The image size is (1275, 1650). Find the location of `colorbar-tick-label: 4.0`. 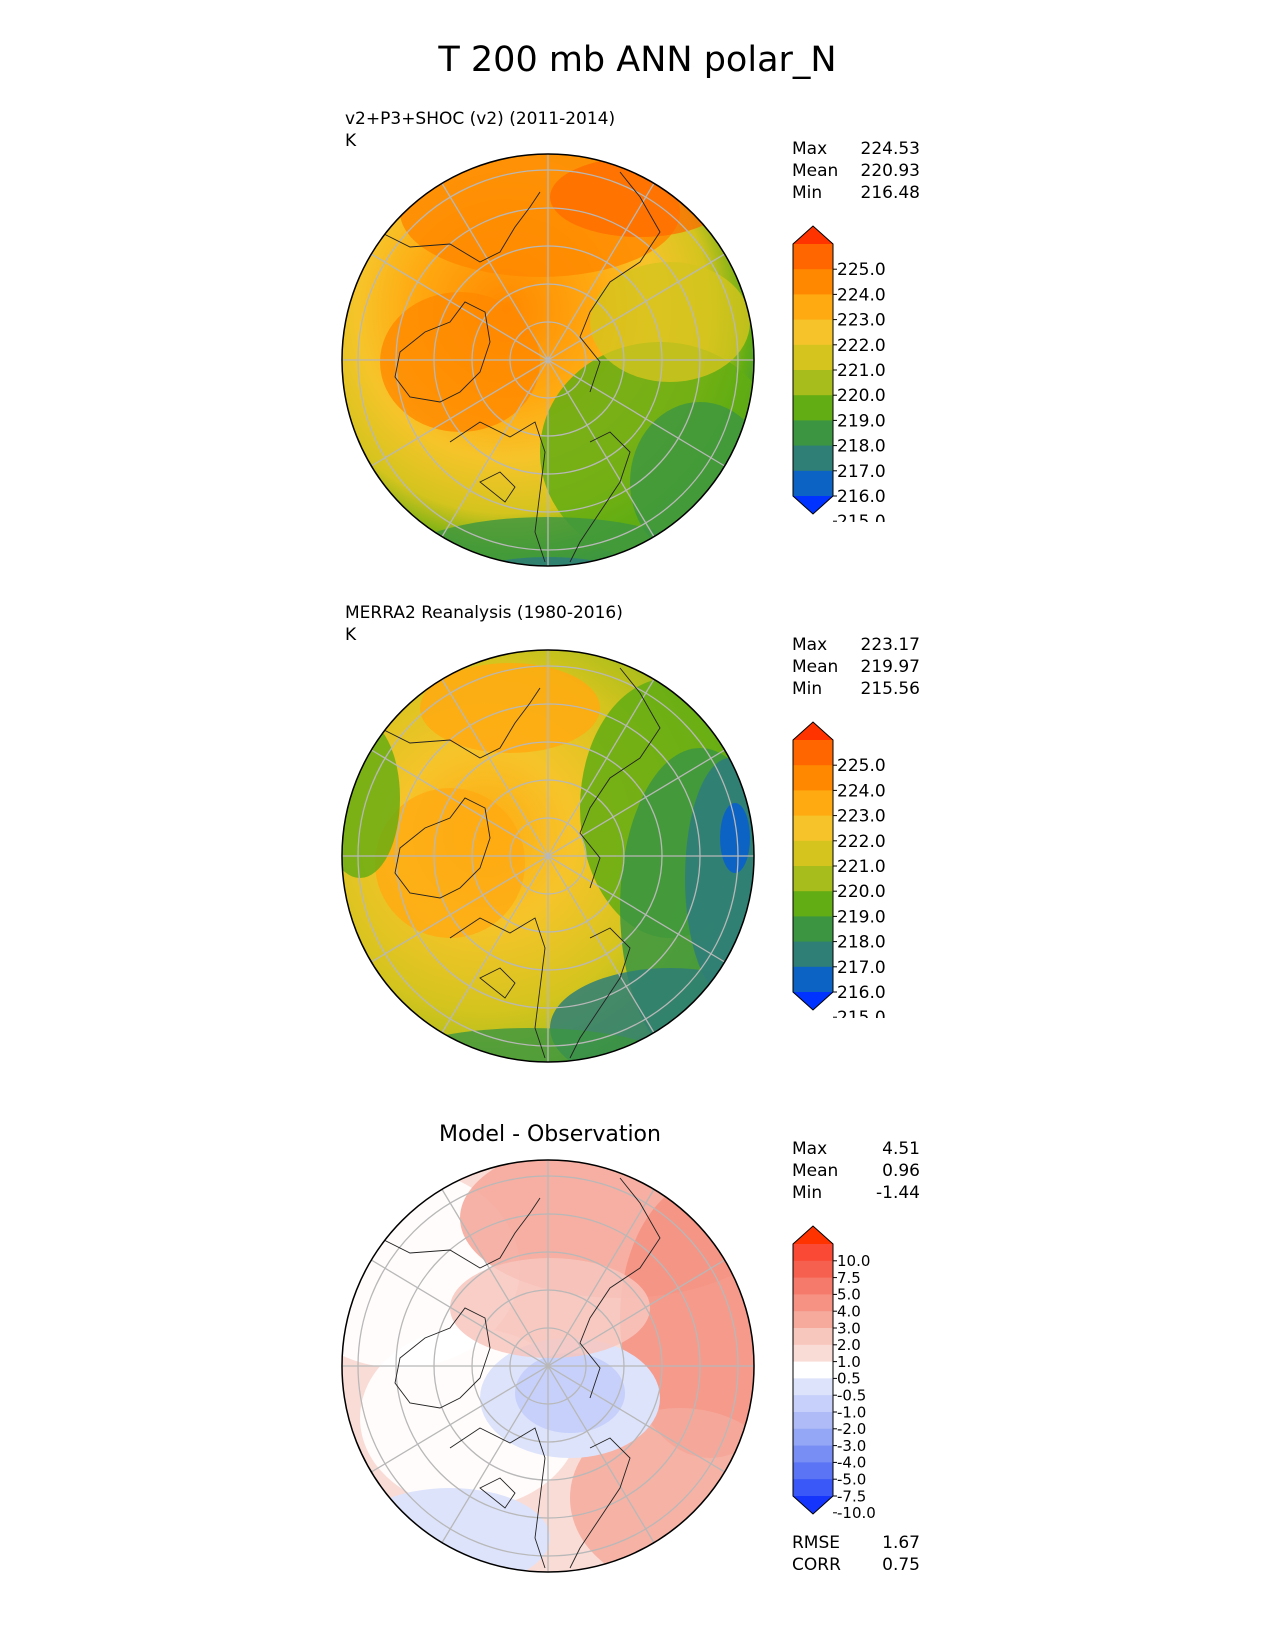

colorbar-tick-label: 4.0 is located at coordinates (849, 1311).